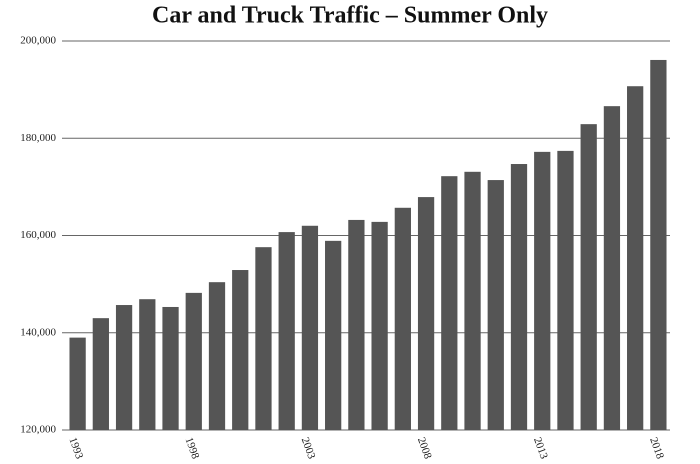 This screenshot has width=700, height=464. I want to click on x-tick-label: 1993, so click(75, 448).